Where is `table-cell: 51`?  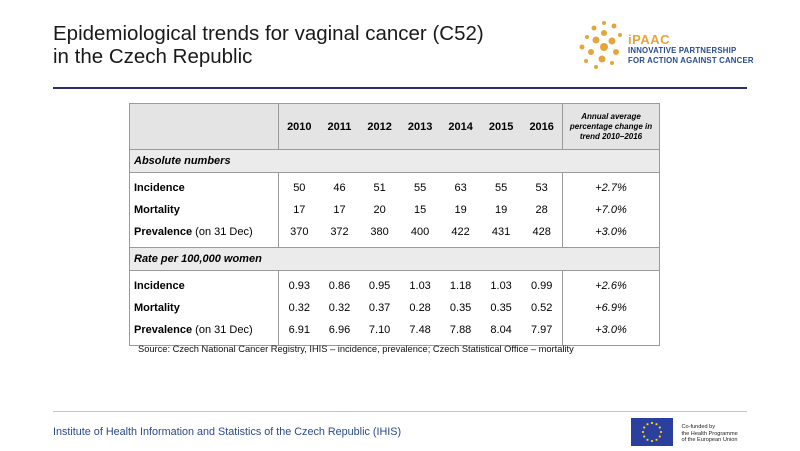 table-cell: 51 is located at coordinates (379, 185).